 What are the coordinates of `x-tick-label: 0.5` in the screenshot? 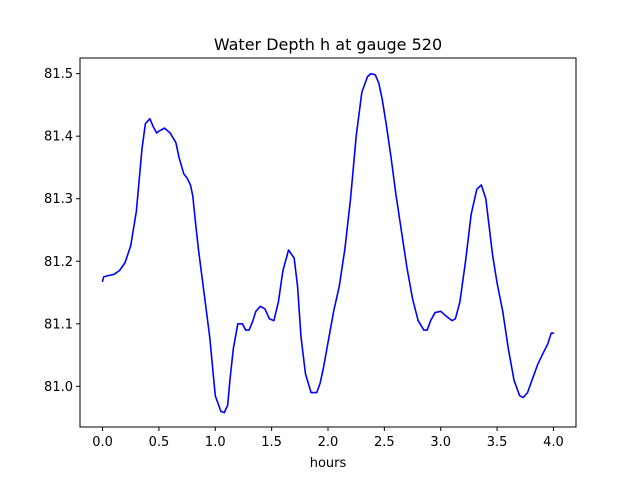 It's located at (159, 442).